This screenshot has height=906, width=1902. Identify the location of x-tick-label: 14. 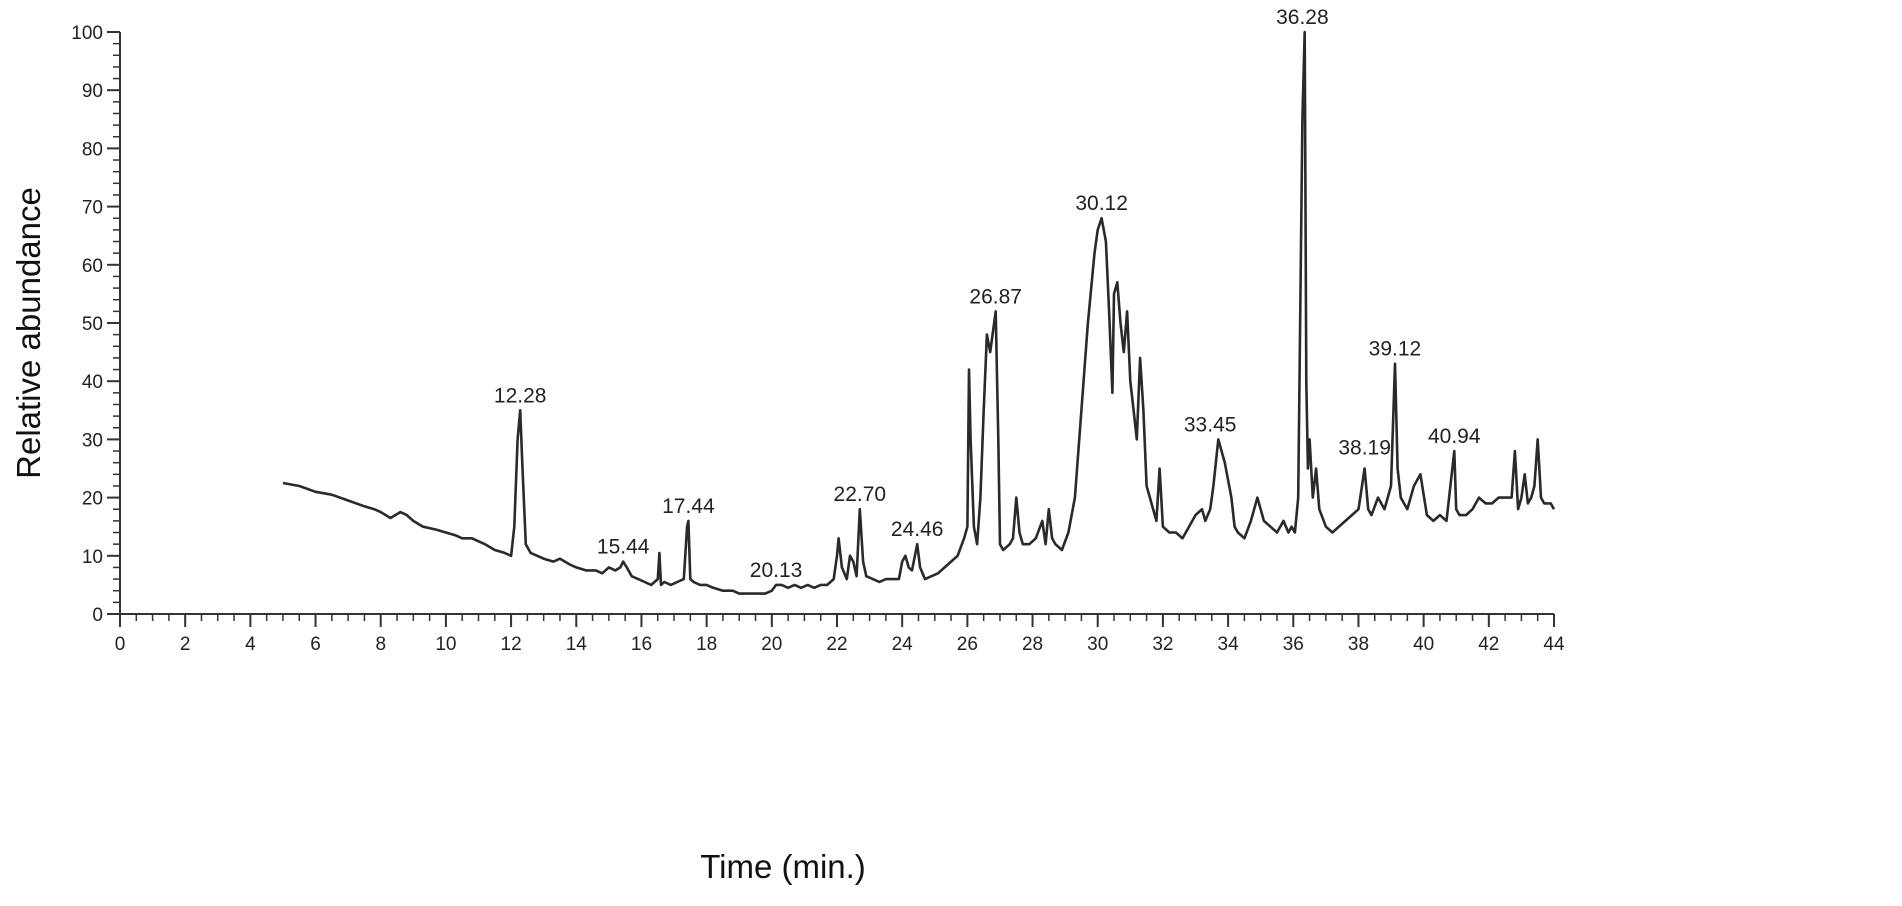
(577, 644).